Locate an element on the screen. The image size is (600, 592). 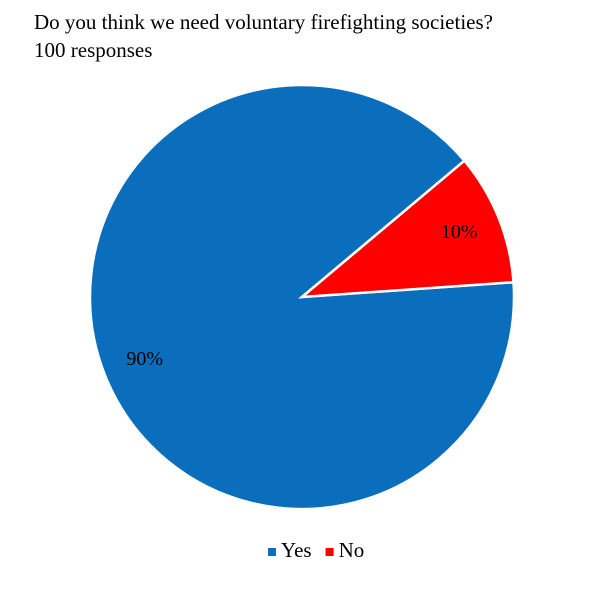
legend-label: No is located at coordinates (352, 550).